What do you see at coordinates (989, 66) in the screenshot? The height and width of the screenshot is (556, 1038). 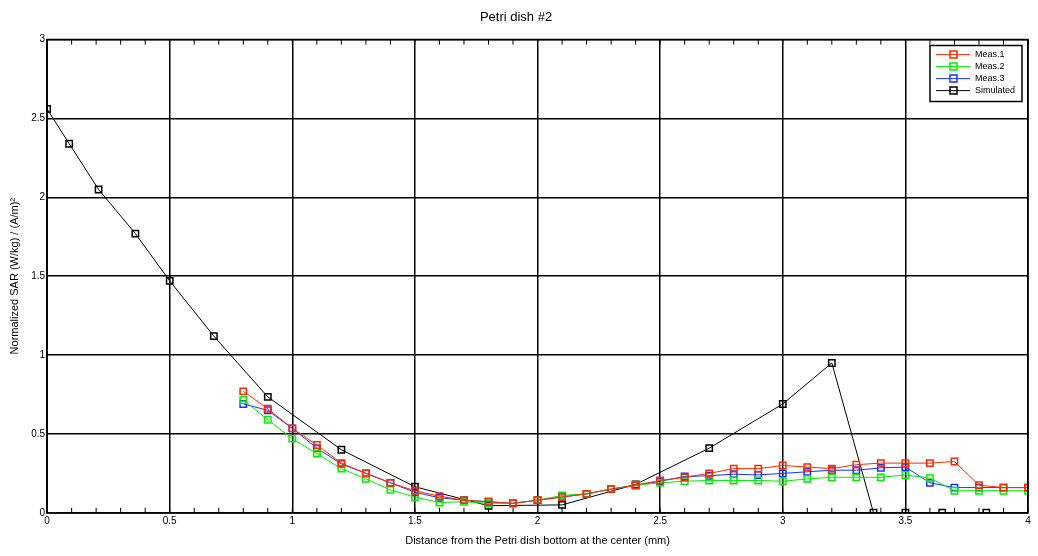 I see `legend-label: Meas.2` at bounding box center [989, 66].